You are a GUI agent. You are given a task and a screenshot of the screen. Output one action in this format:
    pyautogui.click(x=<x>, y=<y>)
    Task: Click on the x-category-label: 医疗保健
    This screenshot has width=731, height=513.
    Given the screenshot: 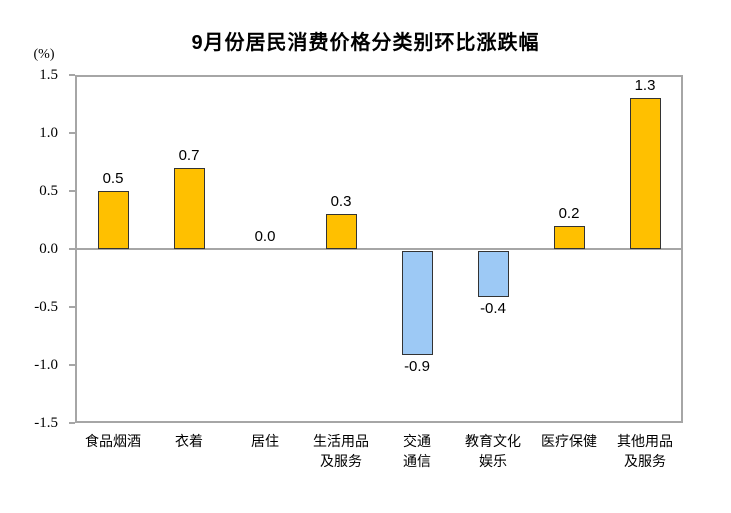 What is the action you would take?
    pyautogui.click(x=569, y=441)
    